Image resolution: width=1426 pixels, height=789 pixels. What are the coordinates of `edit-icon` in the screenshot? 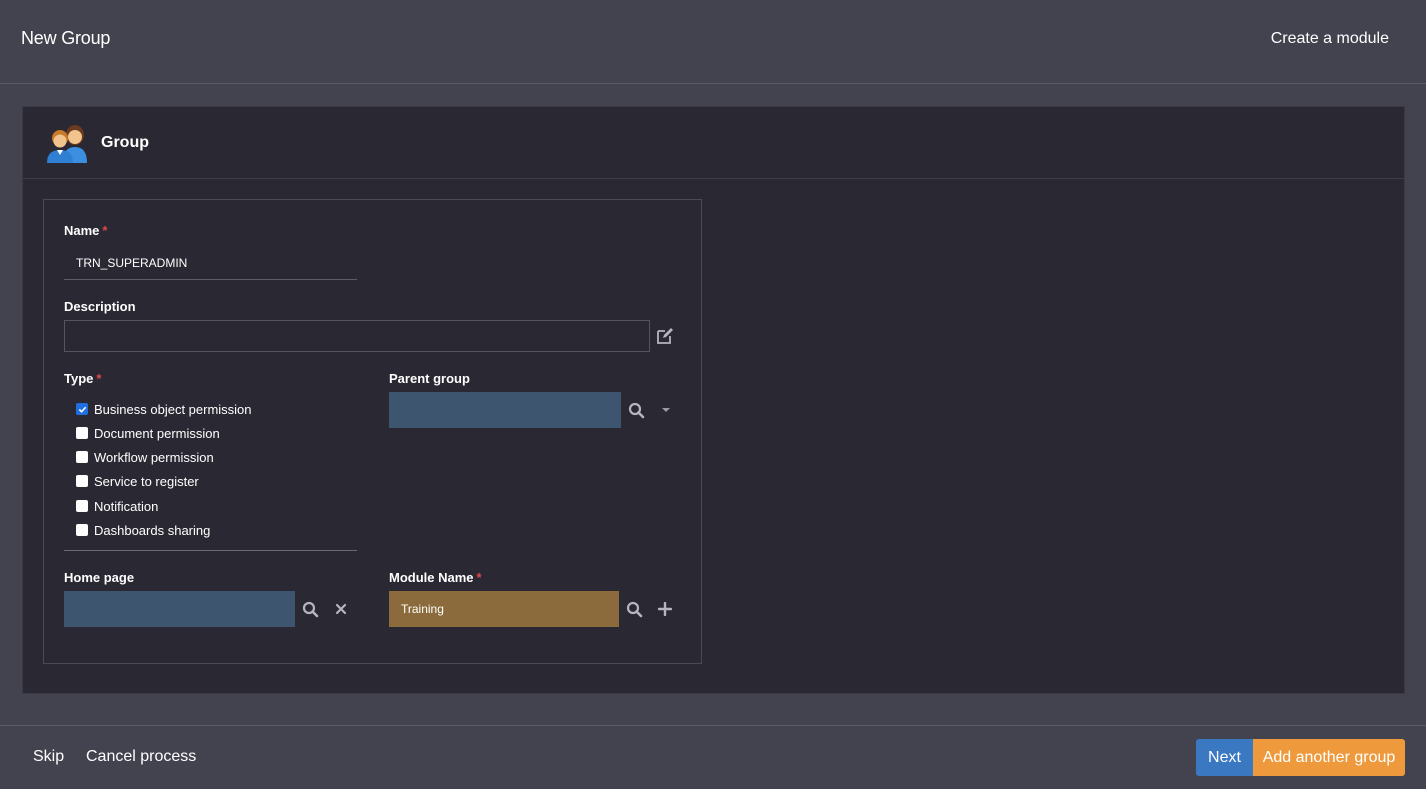 It's located at (665, 336).